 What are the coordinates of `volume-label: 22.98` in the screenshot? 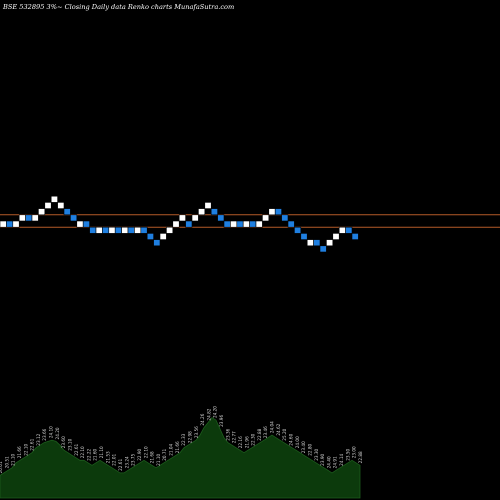 It's located at (189, 437).